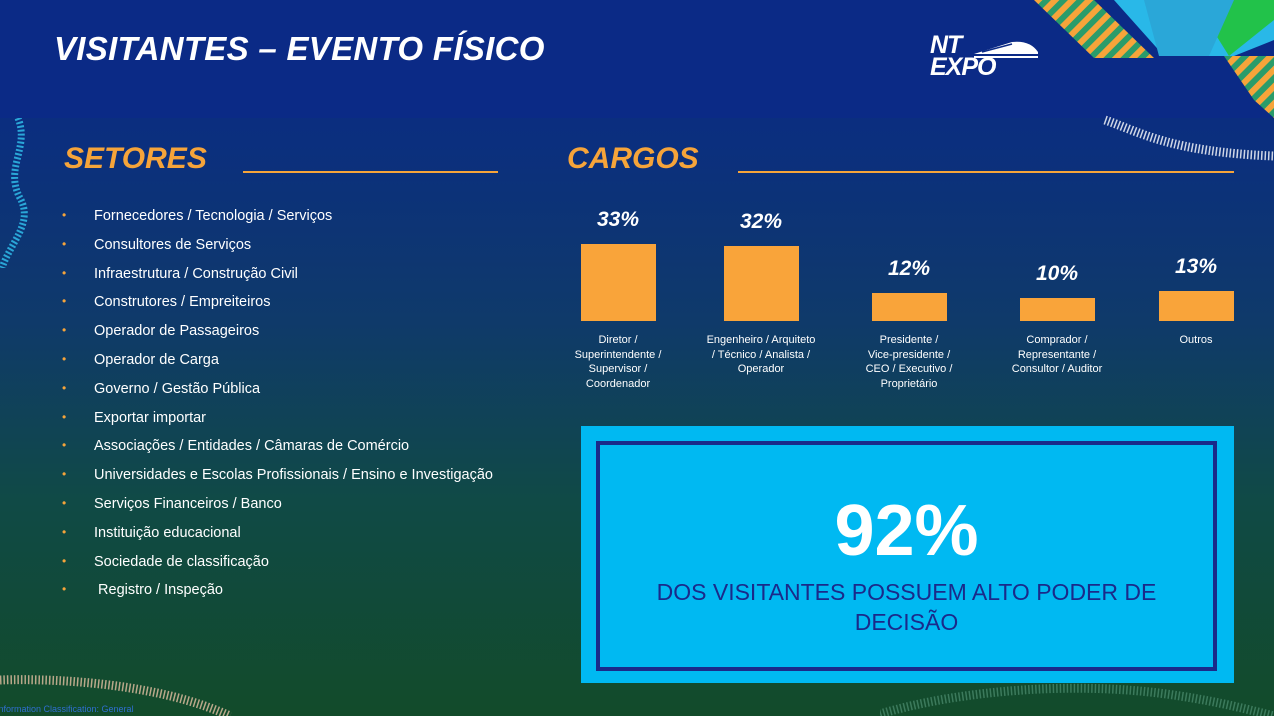 The width and height of the screenshot is (1274, 716). Describe the element at coordinates (761, 222) in the screenshot. I see `bar-value-label: 32%` at that location.